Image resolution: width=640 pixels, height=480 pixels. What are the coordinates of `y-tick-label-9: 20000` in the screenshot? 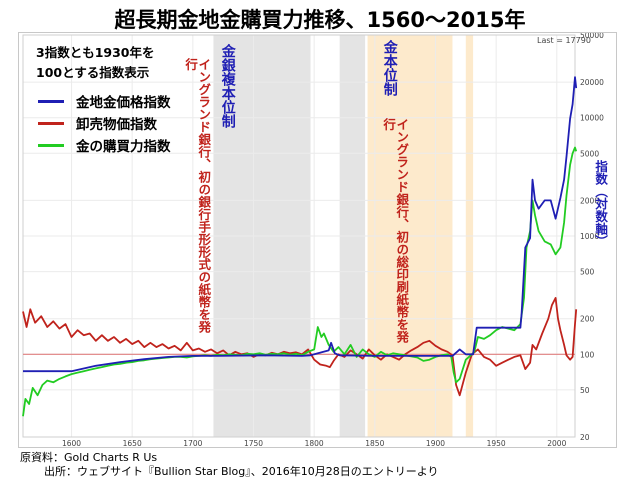 It's located at (592, 82).